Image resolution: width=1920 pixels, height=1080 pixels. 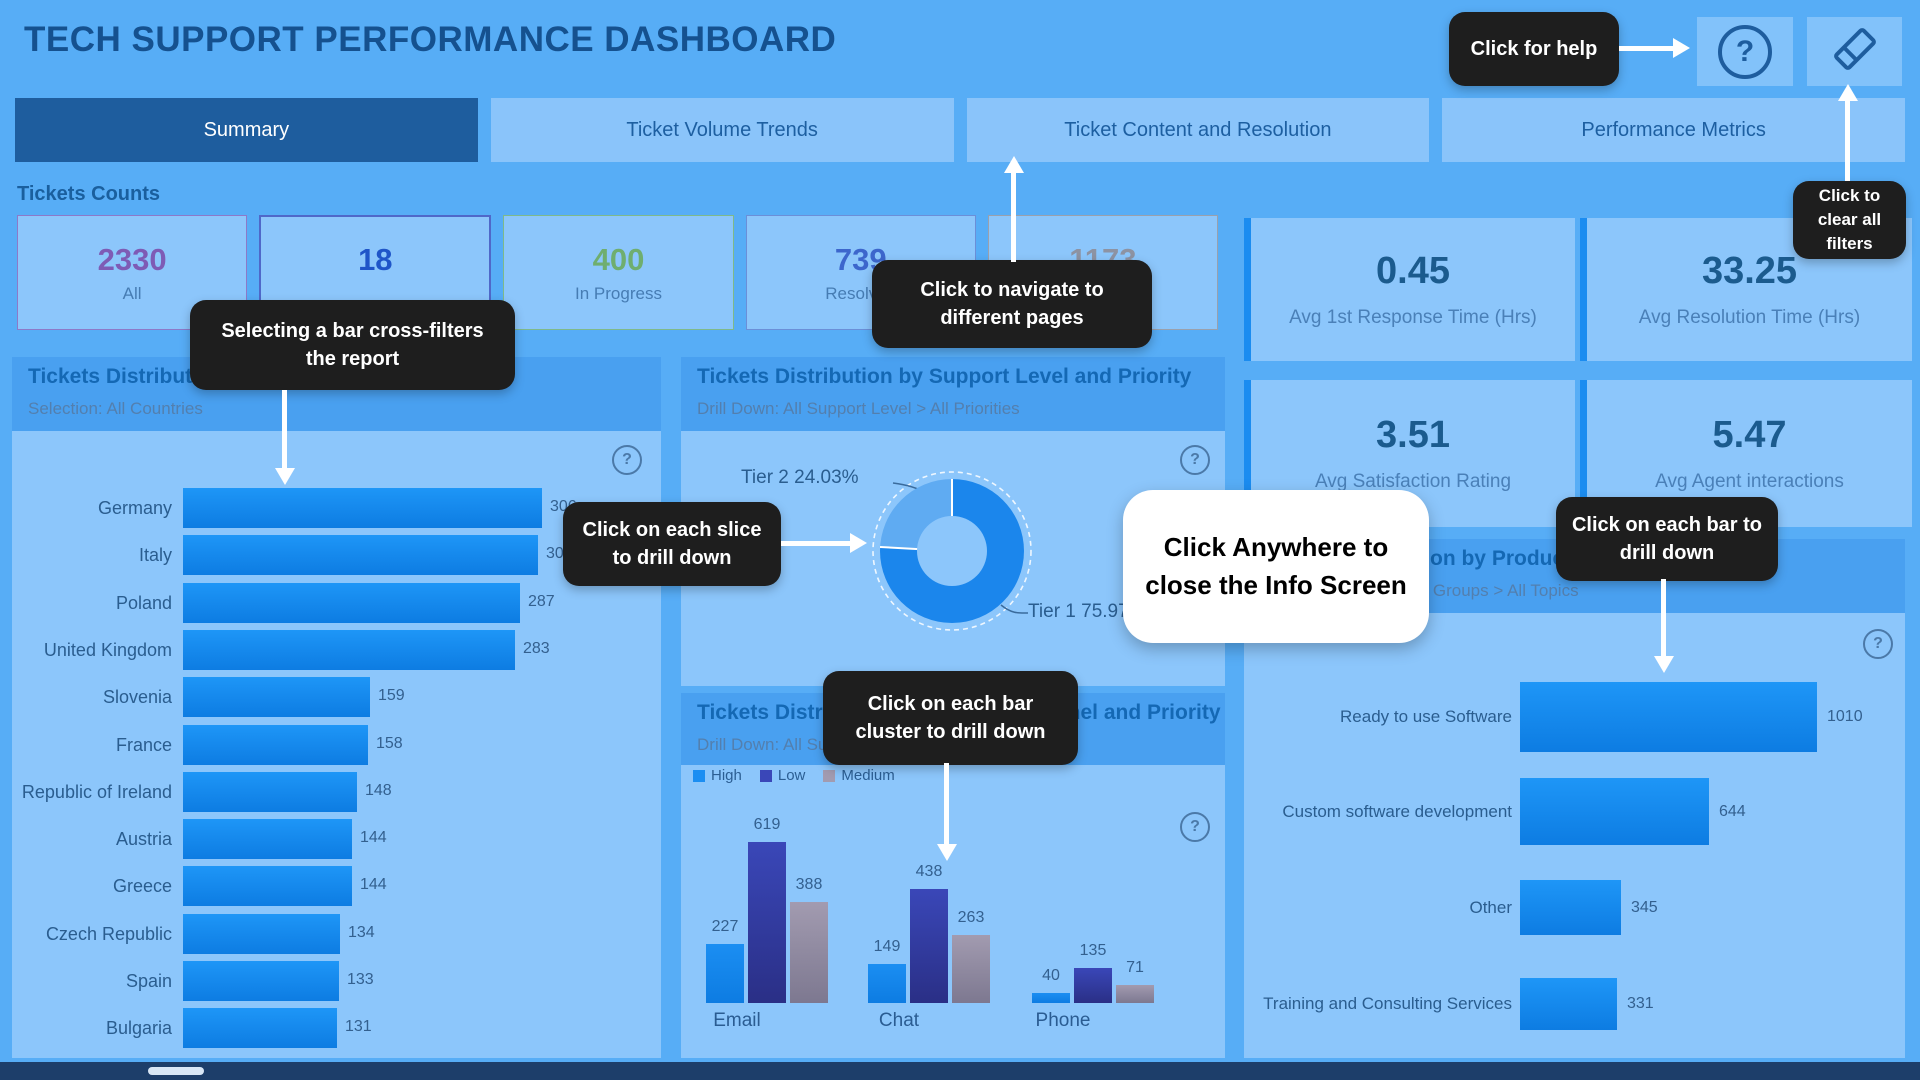 I want to click on bar-value: 71, so click(x=1135, y=967).